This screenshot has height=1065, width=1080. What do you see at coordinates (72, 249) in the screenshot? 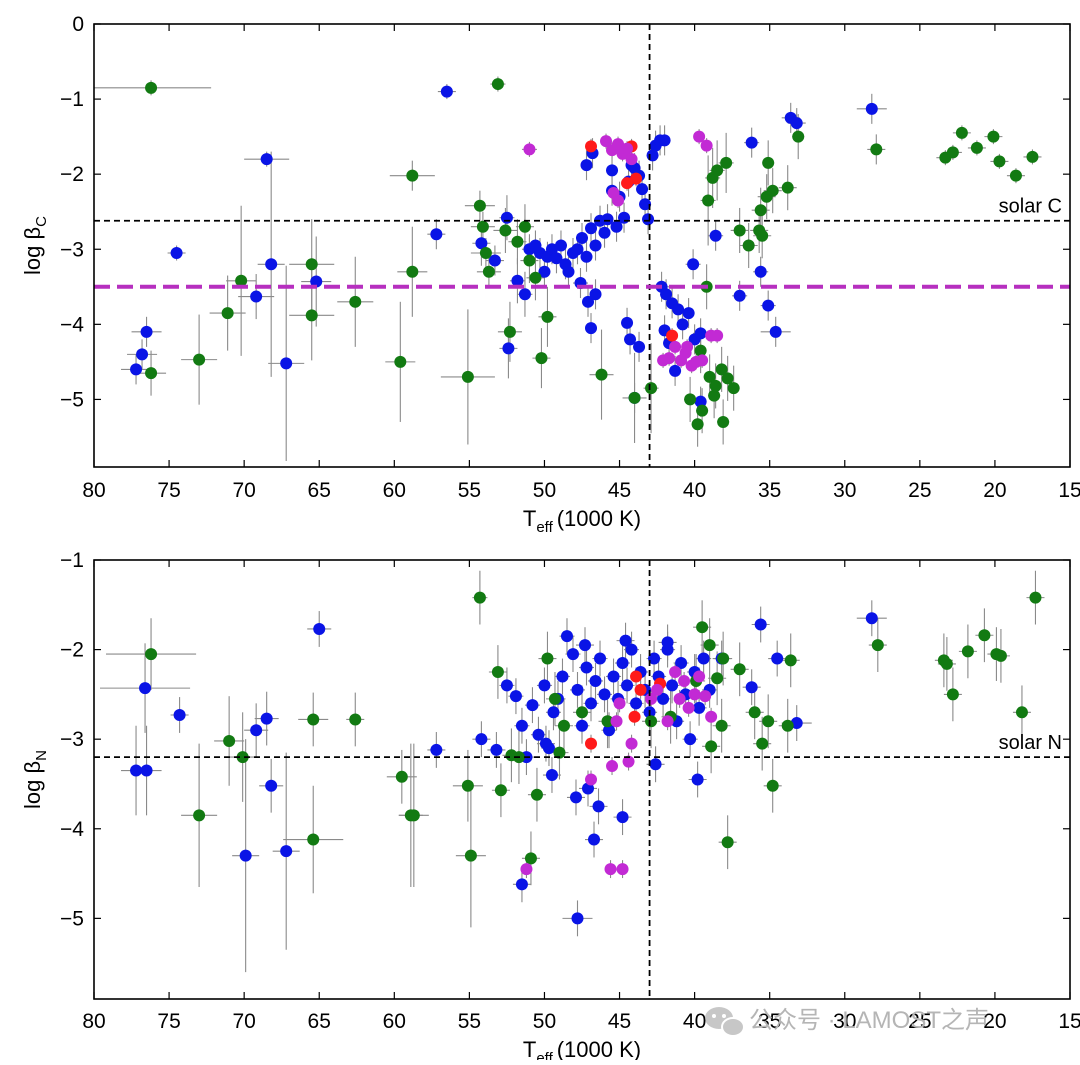
I see `y-tick-label: −3` at bounding box center [72, 249].